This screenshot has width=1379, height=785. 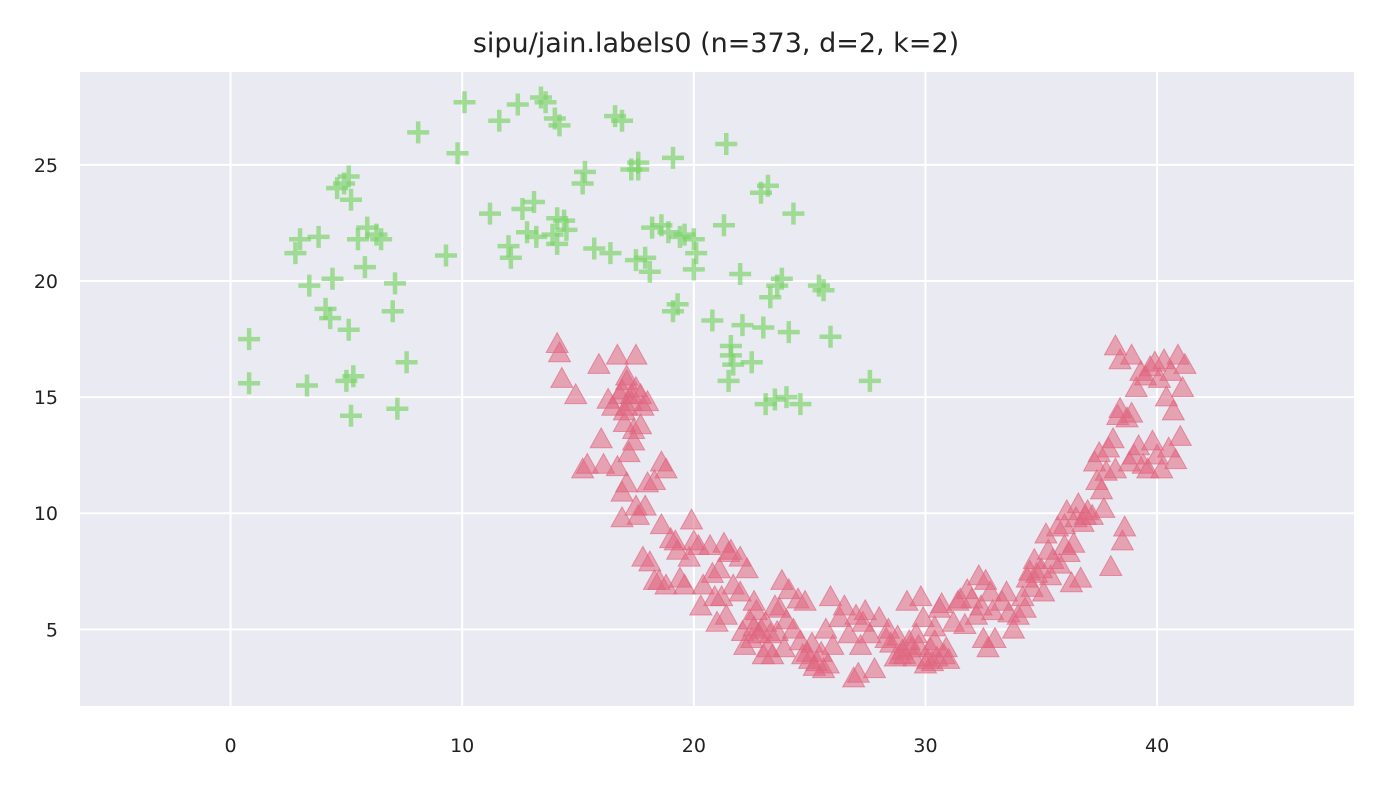 I want to click on y-tick-label: 15, so click(x=46, y=398).